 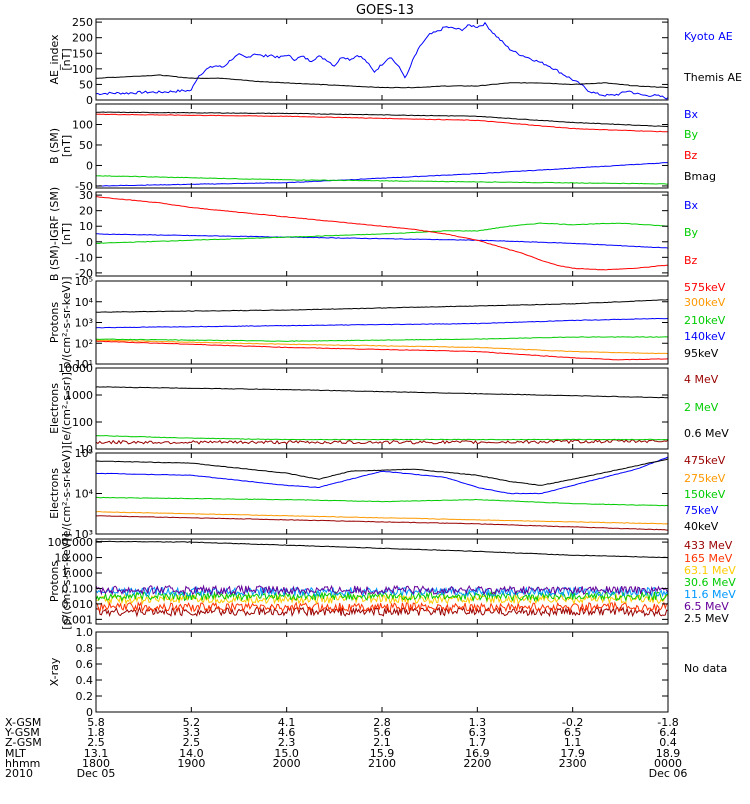 I want to click on legend-entry-bdiff-1: By, so click(x=691, y=232).